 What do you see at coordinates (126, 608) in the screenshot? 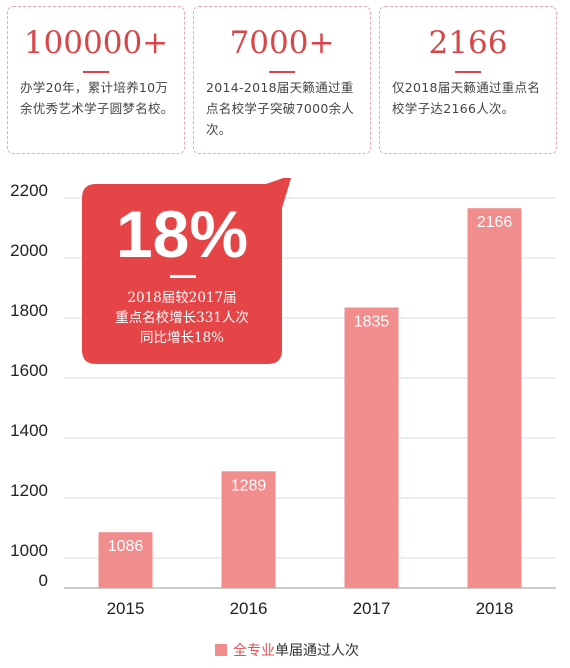
I see `x-tick-label: 2015` at bounding box center [126, 608].